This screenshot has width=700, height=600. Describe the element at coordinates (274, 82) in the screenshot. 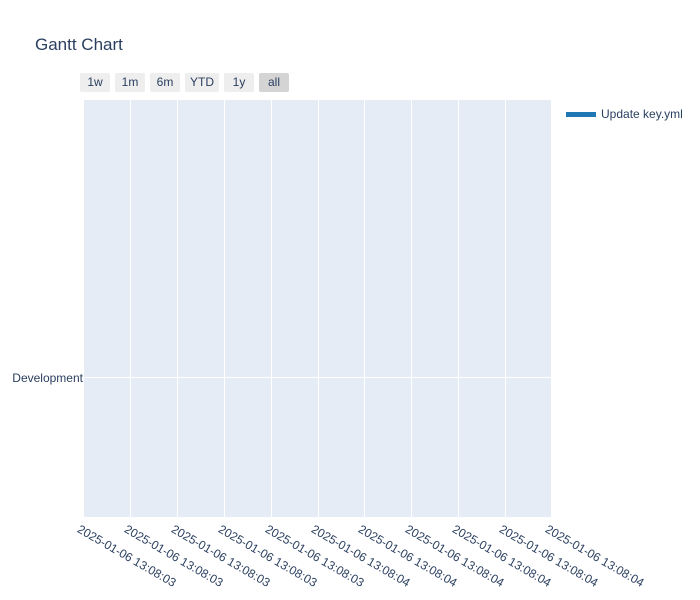

I see `range-button-all: all` at that location.